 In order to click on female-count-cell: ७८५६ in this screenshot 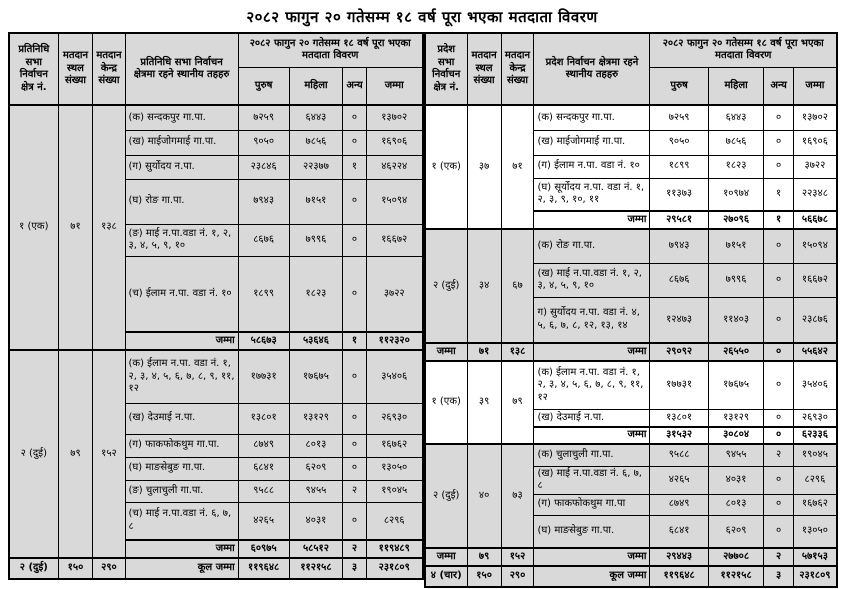, I will do `click(316, 142)`.